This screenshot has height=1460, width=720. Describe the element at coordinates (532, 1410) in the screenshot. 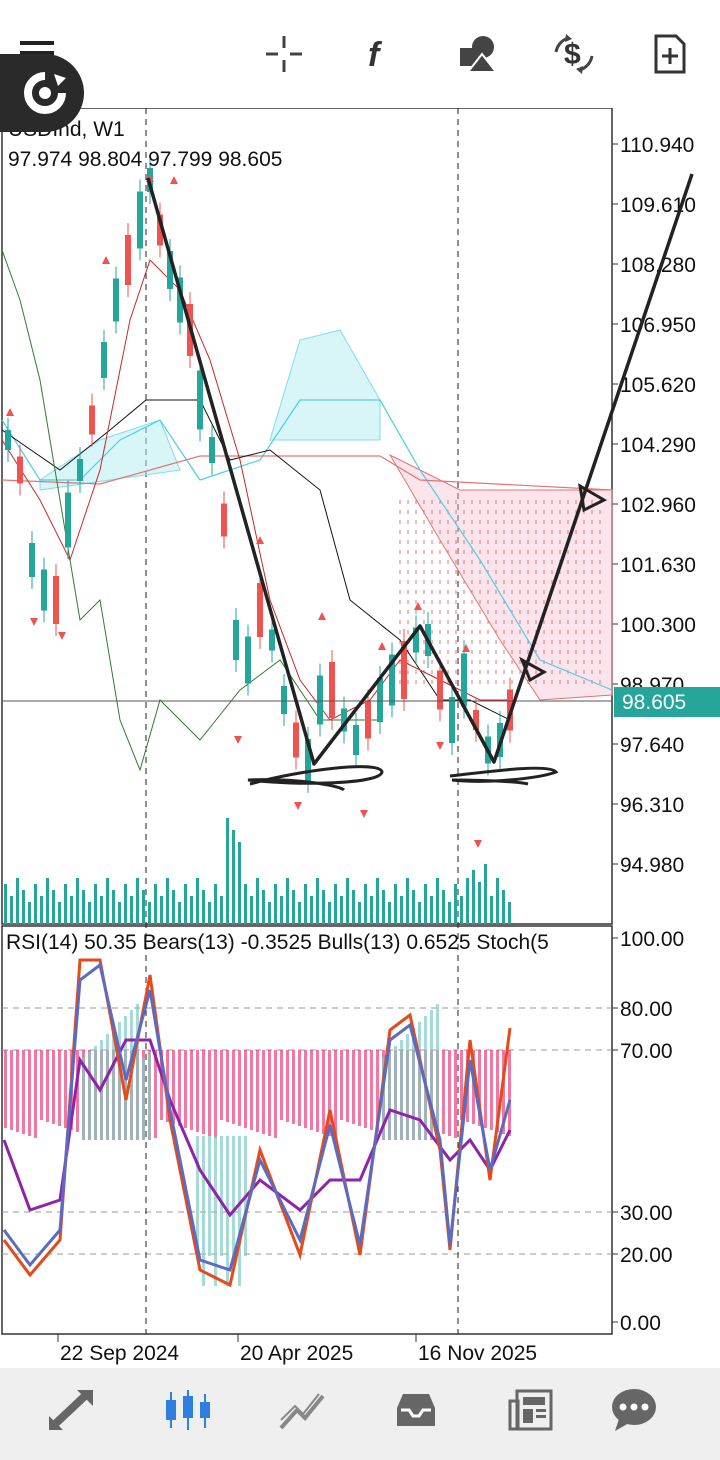

I see `news-icon` at that location.